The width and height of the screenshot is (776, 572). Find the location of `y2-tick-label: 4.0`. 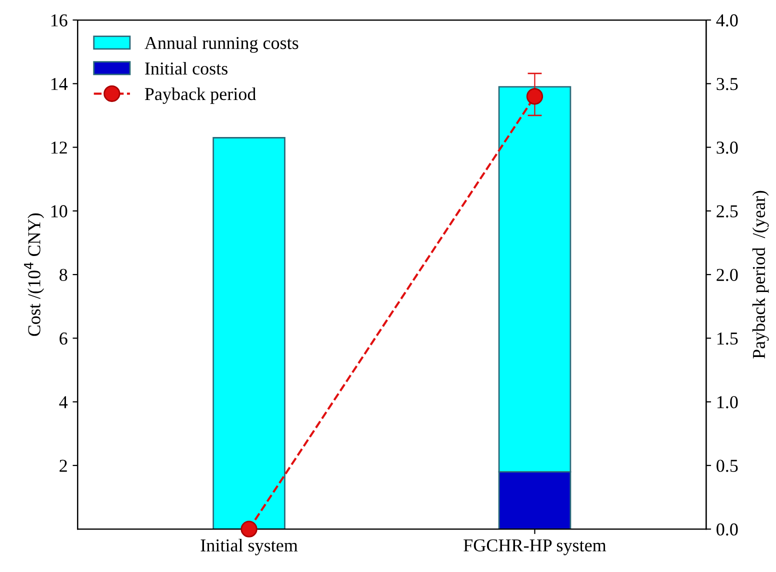

y2-tick-label: 4.0 is located at coordinates (727, 20).